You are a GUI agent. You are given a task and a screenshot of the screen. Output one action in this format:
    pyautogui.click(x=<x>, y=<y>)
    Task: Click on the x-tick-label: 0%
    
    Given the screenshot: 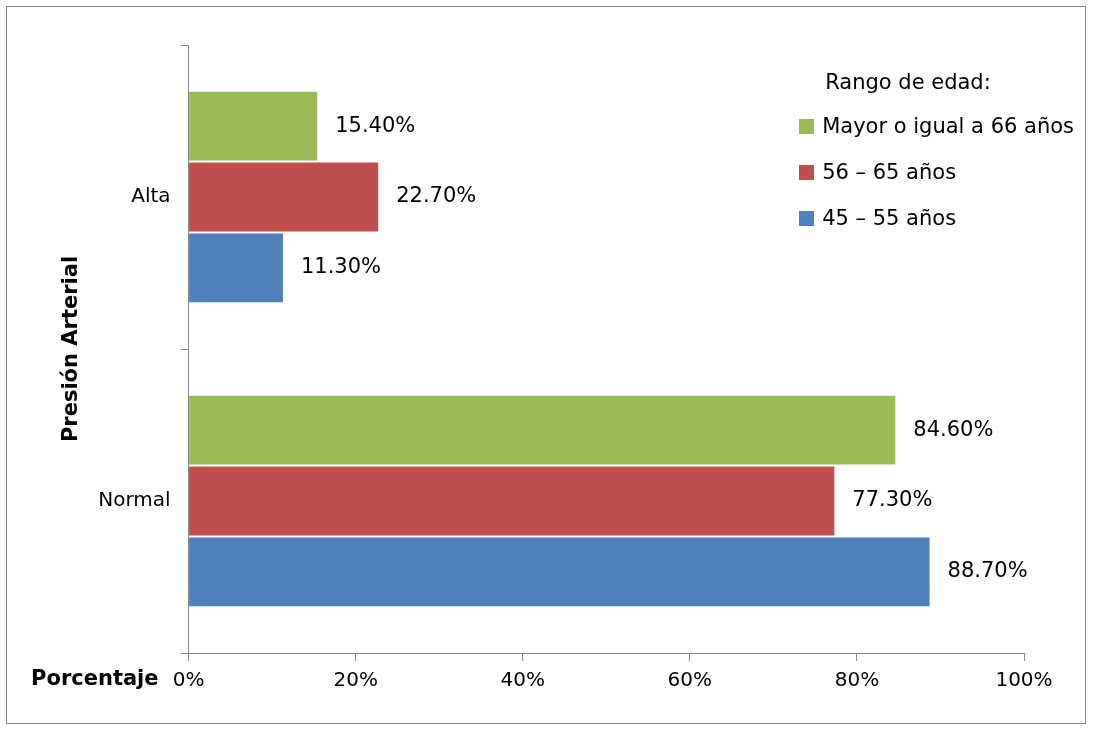 What is the action you would take?
    pyautogui.click(x=188, y=679)
    